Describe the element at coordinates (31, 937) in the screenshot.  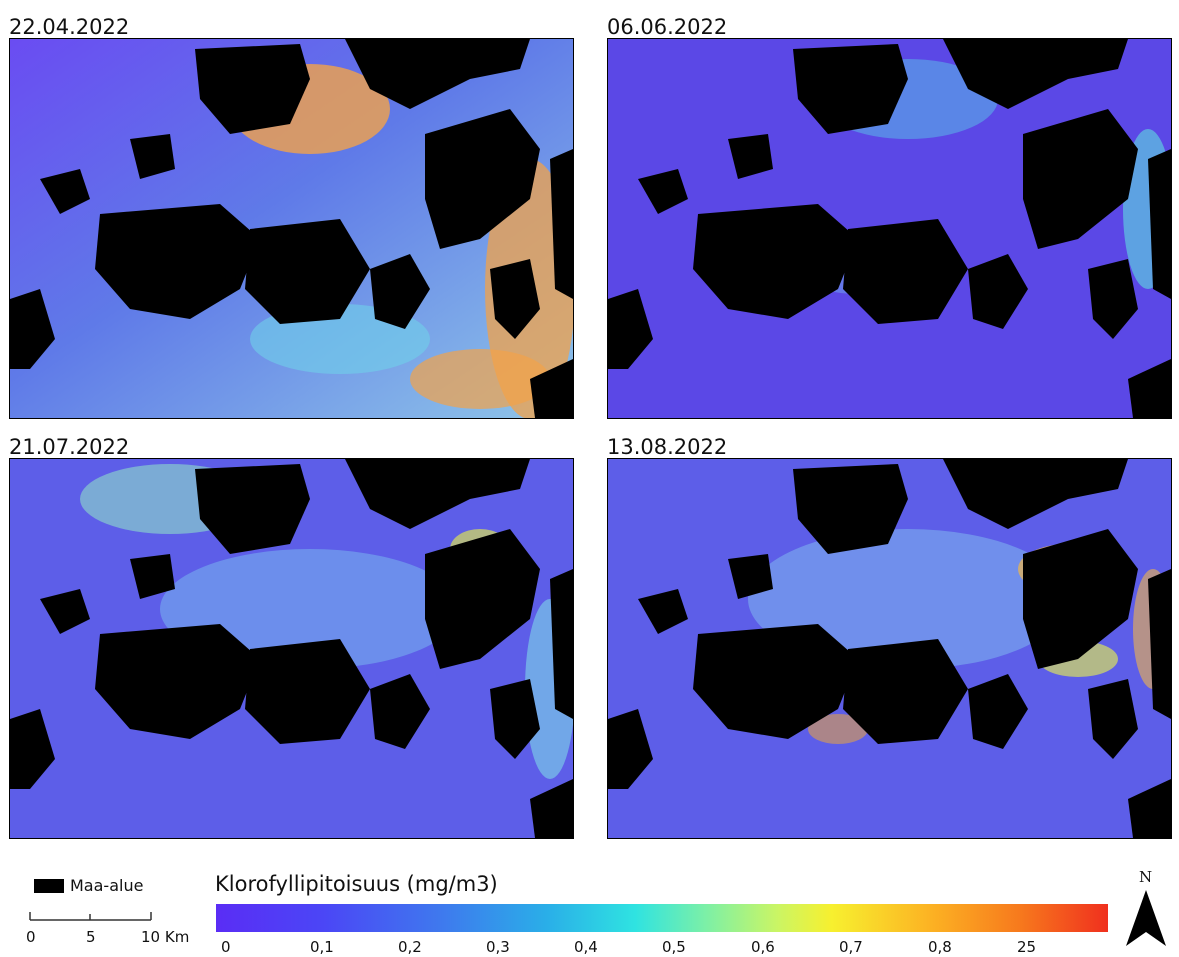
I see `scale-label-0: 0` at that location.